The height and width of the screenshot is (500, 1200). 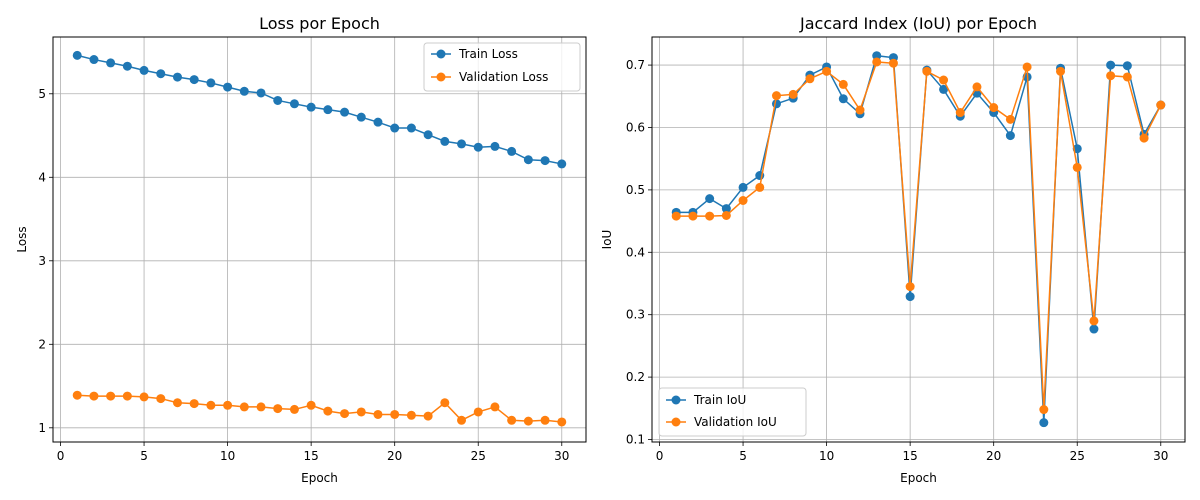 What do you see at coordinates (502, 67) in the screenshot?
I see `loss-legend: Train Loss Validation Loss` at bounding box center [502, 67].